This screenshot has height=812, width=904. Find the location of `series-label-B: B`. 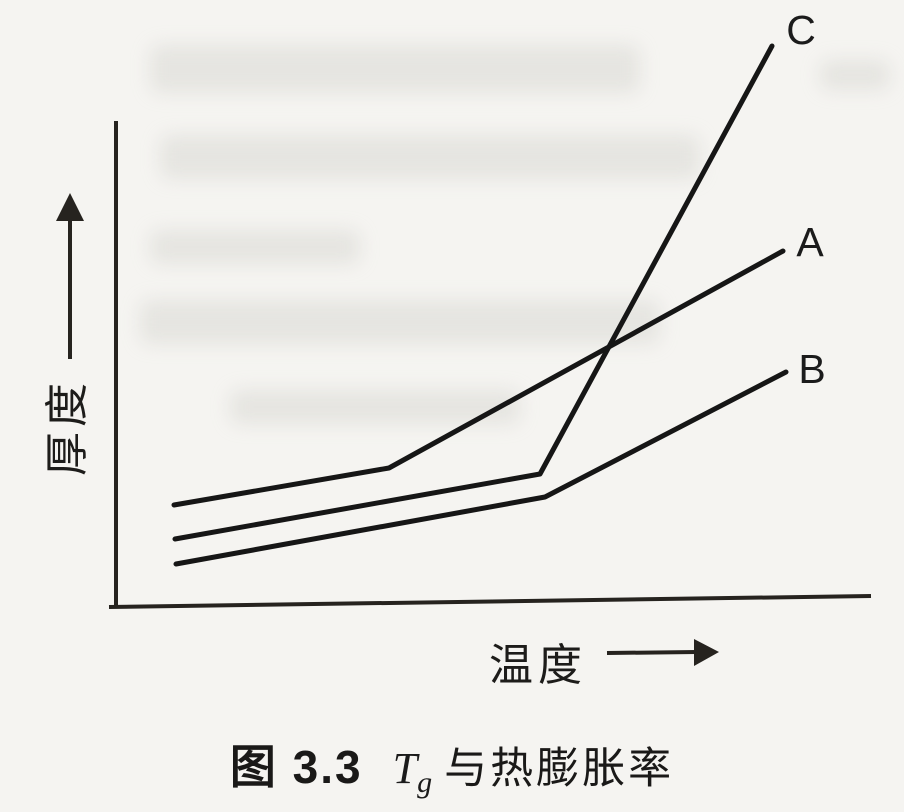

series-label-B: B is located at coordinates (811, 369).